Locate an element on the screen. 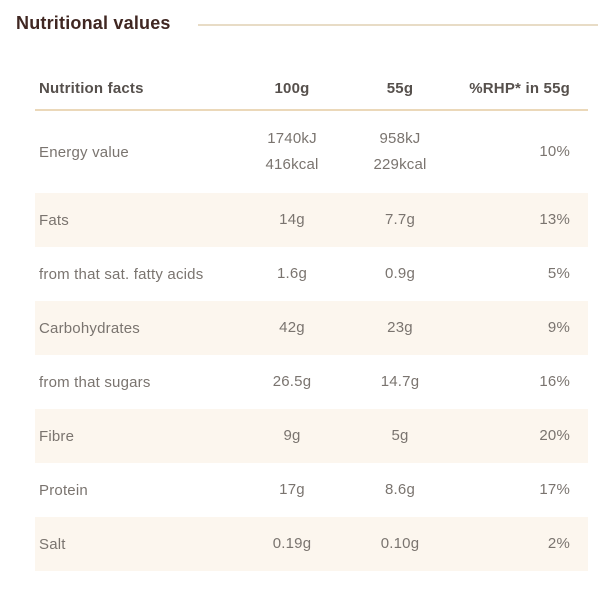 This screenshot has height=589, width=602. header-55g: 55g is located at coordinates (400, 88).